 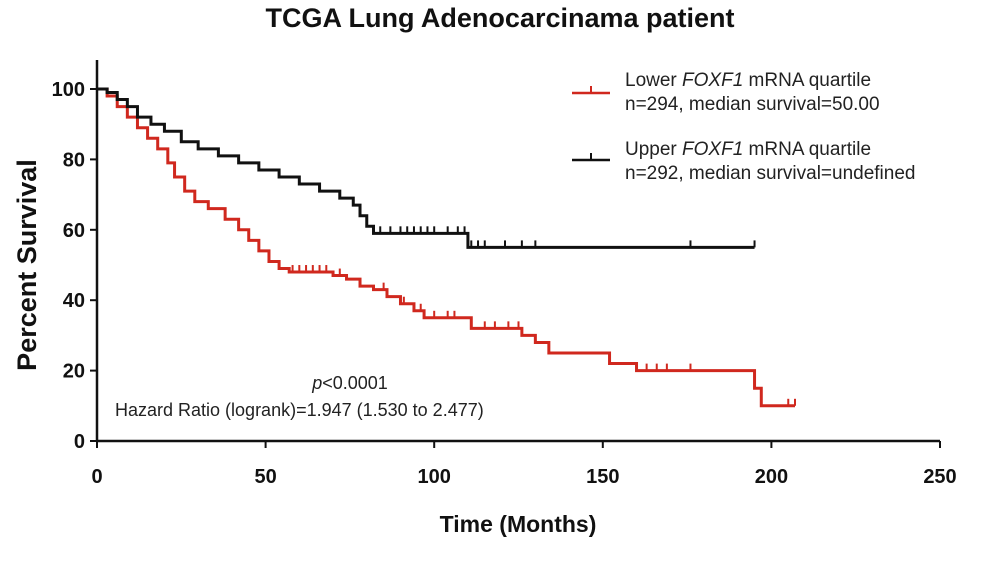 I want to click on chart-title: TCGA Lung Adenocarcinama patient, so click(x=499, y=18).